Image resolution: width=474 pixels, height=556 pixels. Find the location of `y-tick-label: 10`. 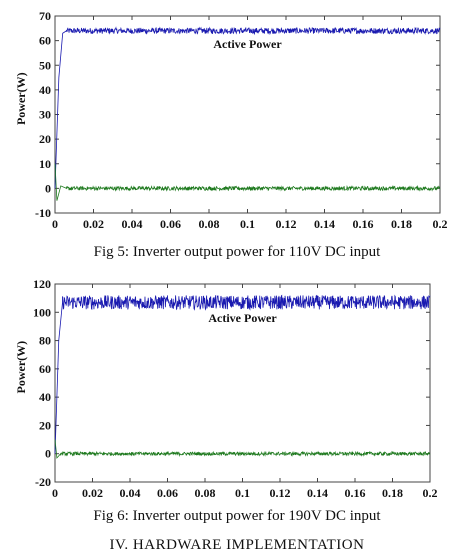

y-tick-label: 10 is located at coordinates (45, 164).